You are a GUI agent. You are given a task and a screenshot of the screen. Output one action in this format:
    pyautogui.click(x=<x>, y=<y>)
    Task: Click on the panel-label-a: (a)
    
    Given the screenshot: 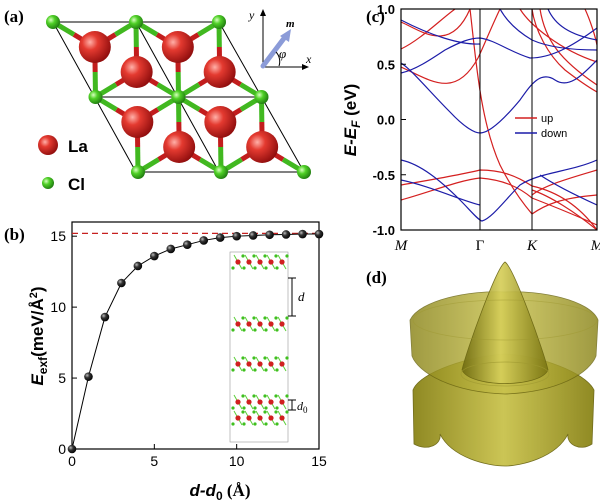 What is the action you would take?
    pyautogui.click(x=14, y=16)
    